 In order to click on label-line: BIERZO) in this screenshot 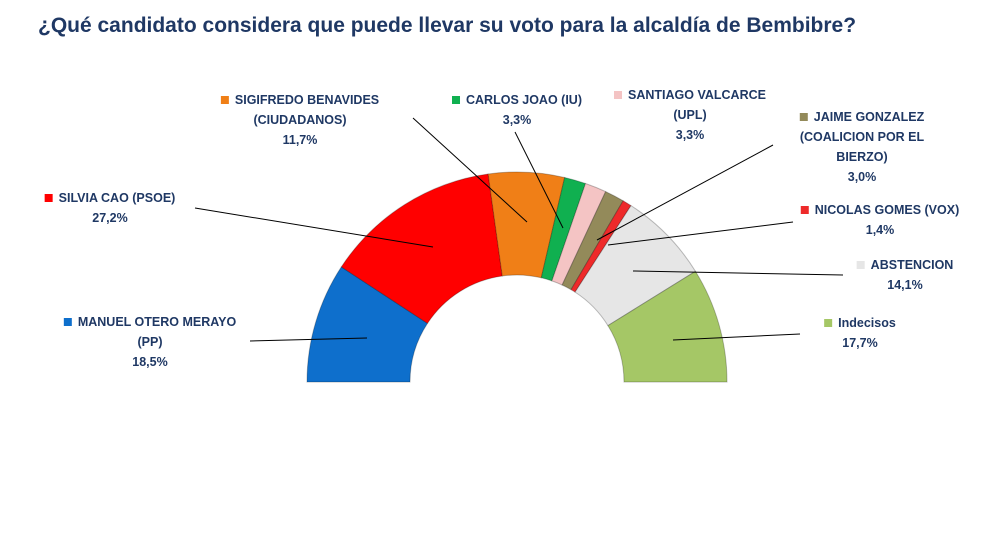, I will do `click(862, 157)`.